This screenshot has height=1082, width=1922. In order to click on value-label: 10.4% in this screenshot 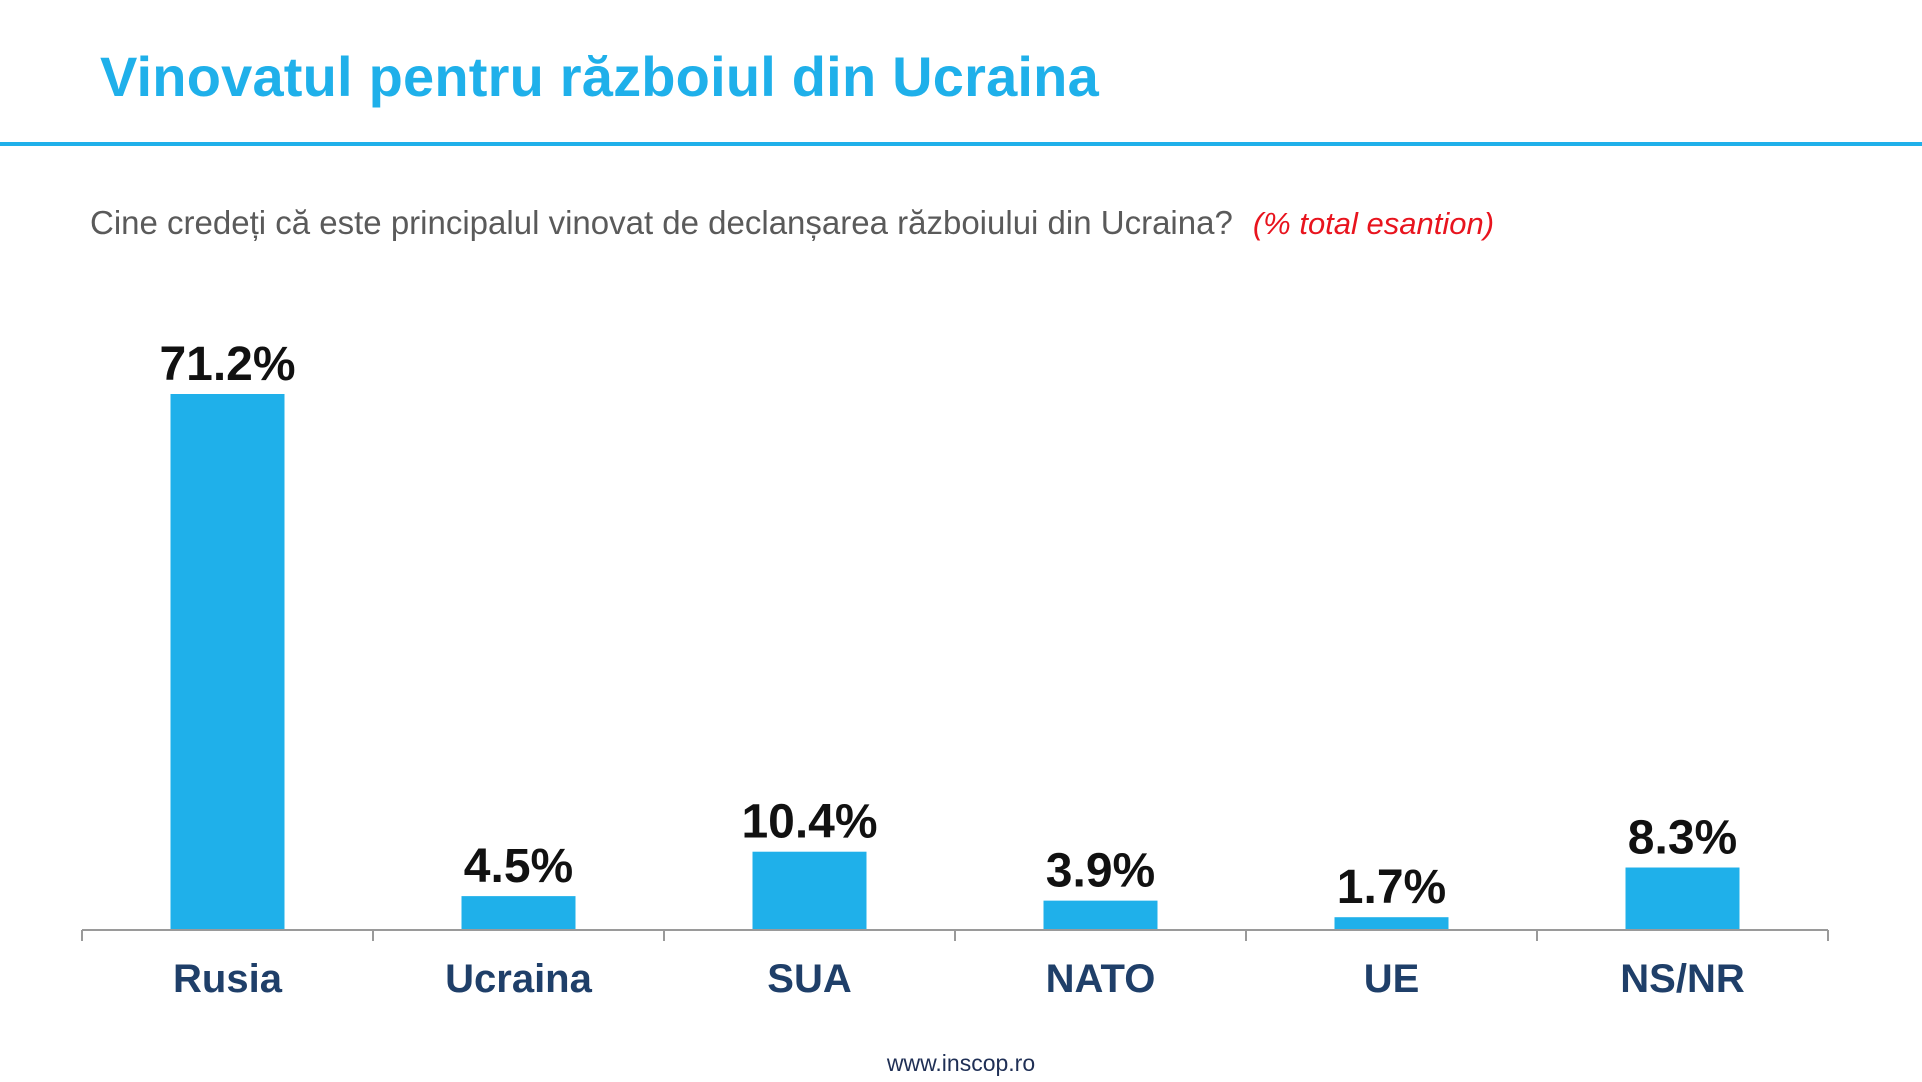, I will do `click(809, 822)`.